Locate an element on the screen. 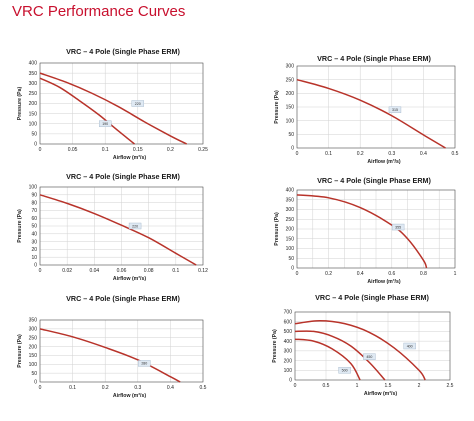  y-tick-label: 150 is located at coordinates (290, 108).